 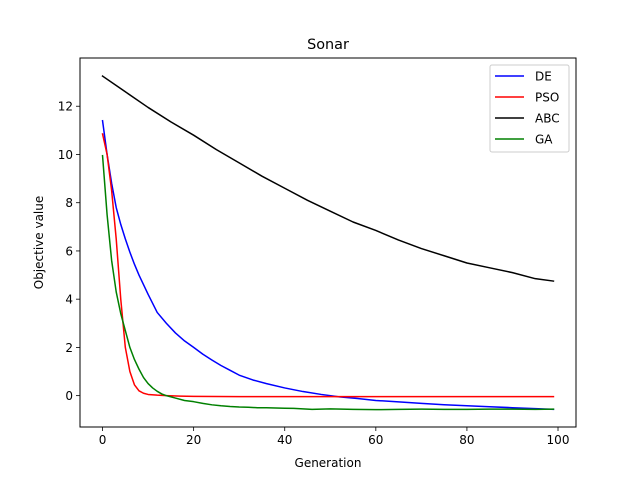 I want to click on x-tick-label: 0, so click(x=103, y=440).